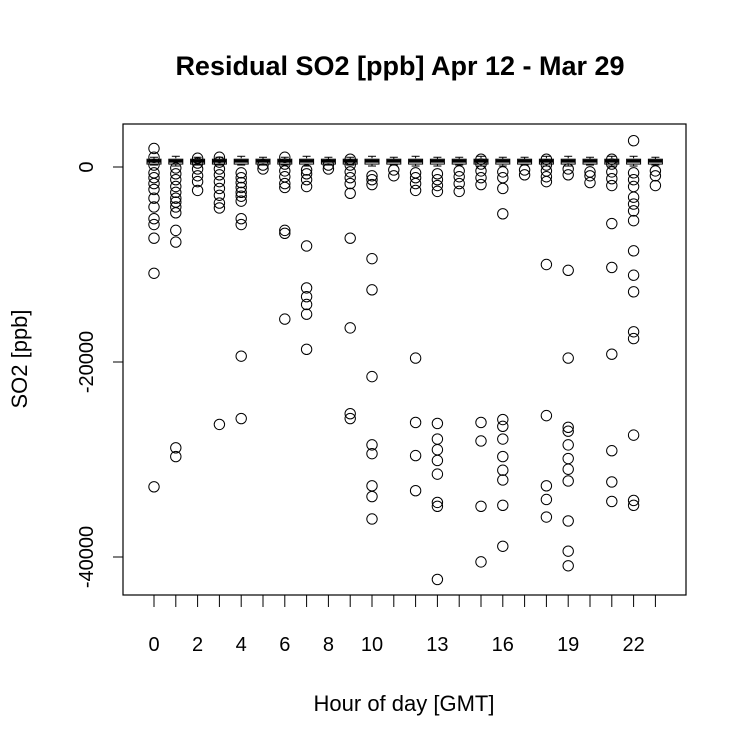 The width and height of the screenshot is (750, 750). Describe the element at coordinates (402, 625) in the screenshot. I see `x-axis: 0 2 4 6 8 10 13 16 19 22` at that location.